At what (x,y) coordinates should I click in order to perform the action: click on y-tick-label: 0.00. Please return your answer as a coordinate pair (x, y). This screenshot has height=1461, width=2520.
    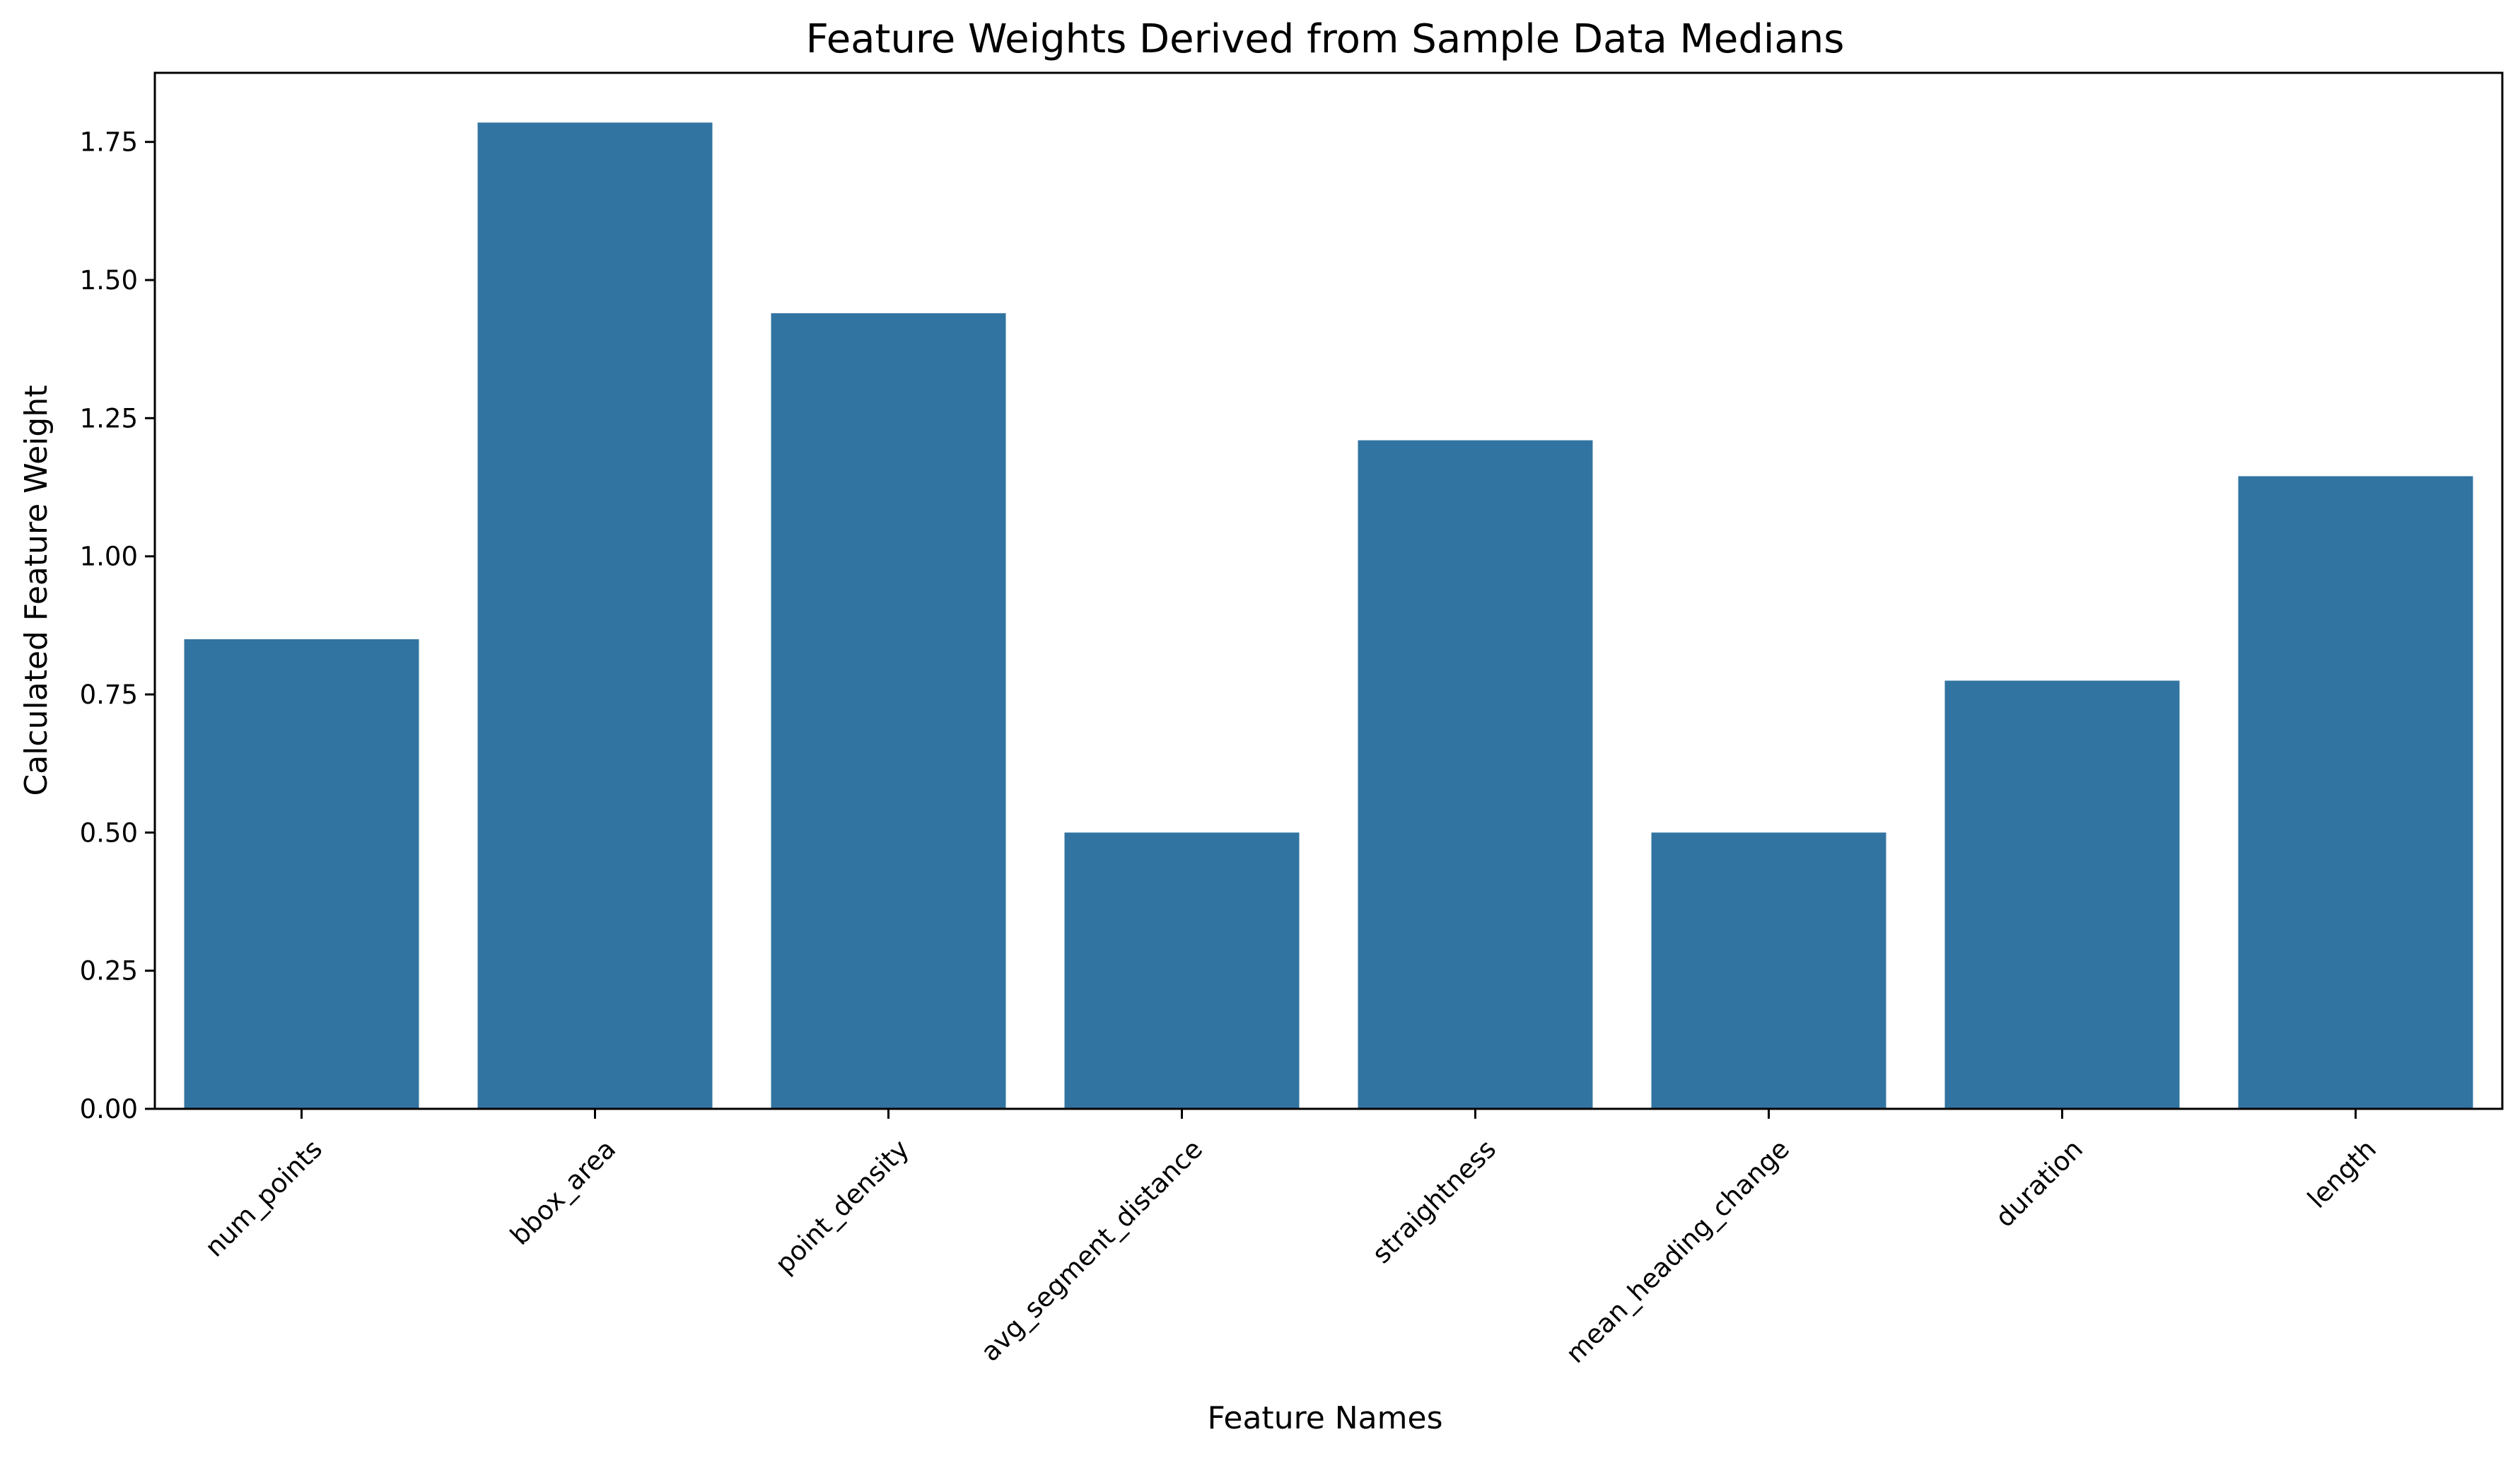
    Looking at the image, I should click on (109, 1109).